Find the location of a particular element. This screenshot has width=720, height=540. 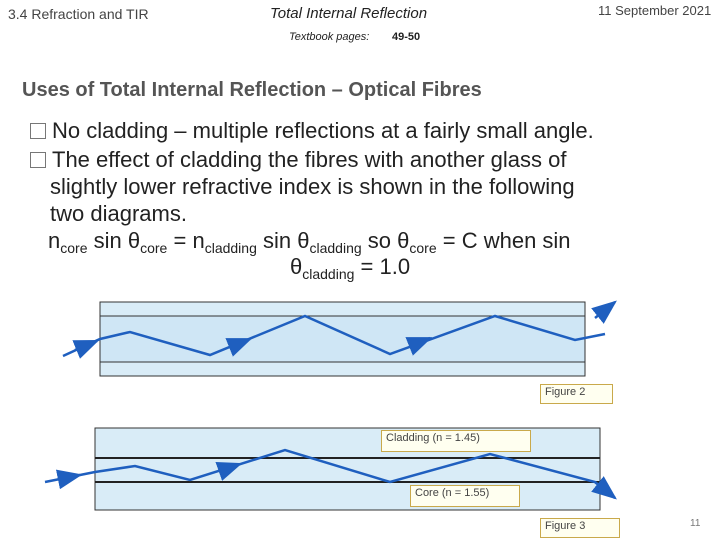

cladding-label: Cladding (n = 1.45) is located at coordinates (456, 441).